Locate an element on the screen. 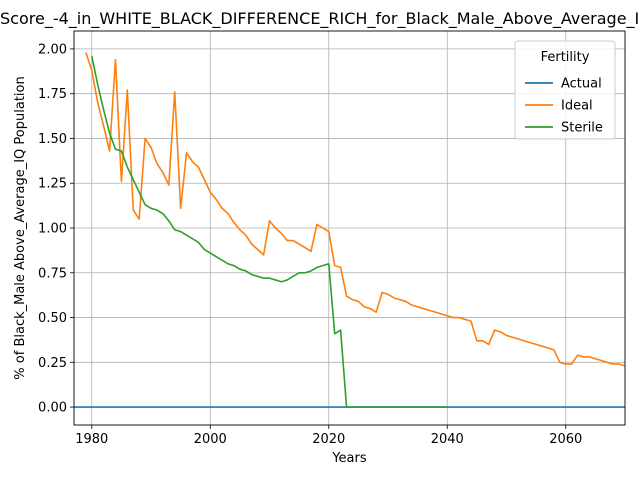  x-tick-label: 2060 is located at coordinates (565, 439).